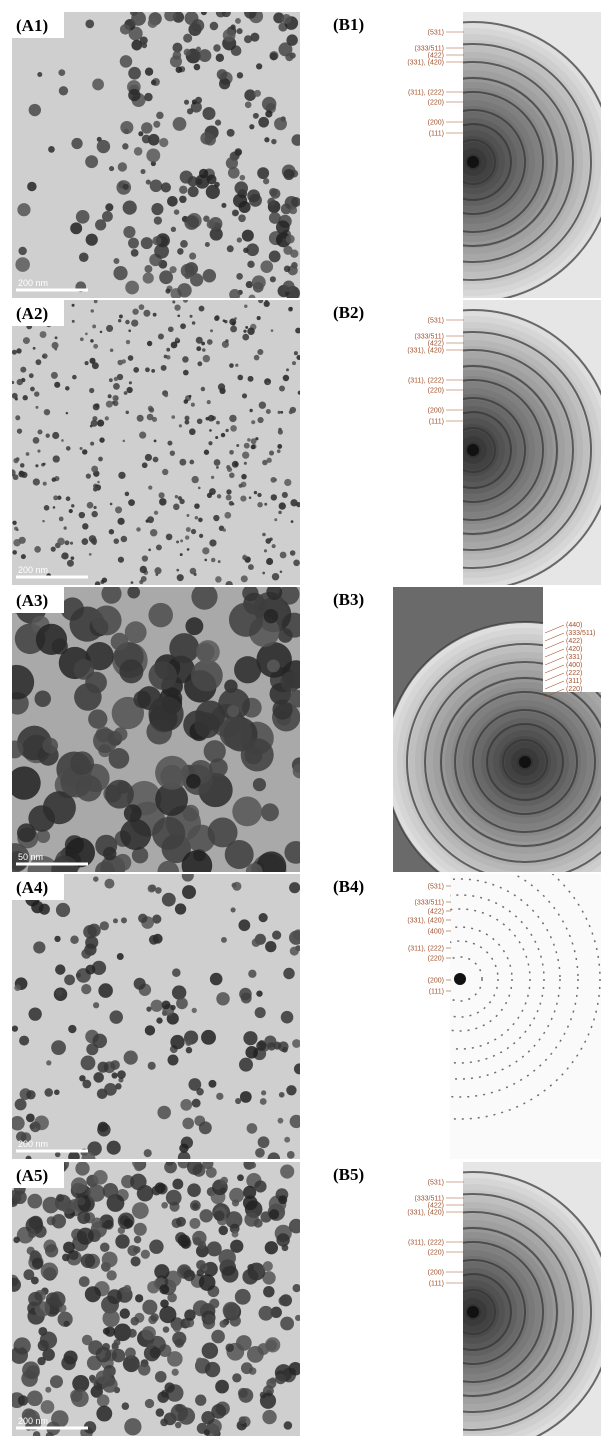 This screenshot has height=1441, width=601. What do you see at coordinates (436, 391) in the screenshot?
I see `ring-label: (220)` at bounding box center [436, 391].